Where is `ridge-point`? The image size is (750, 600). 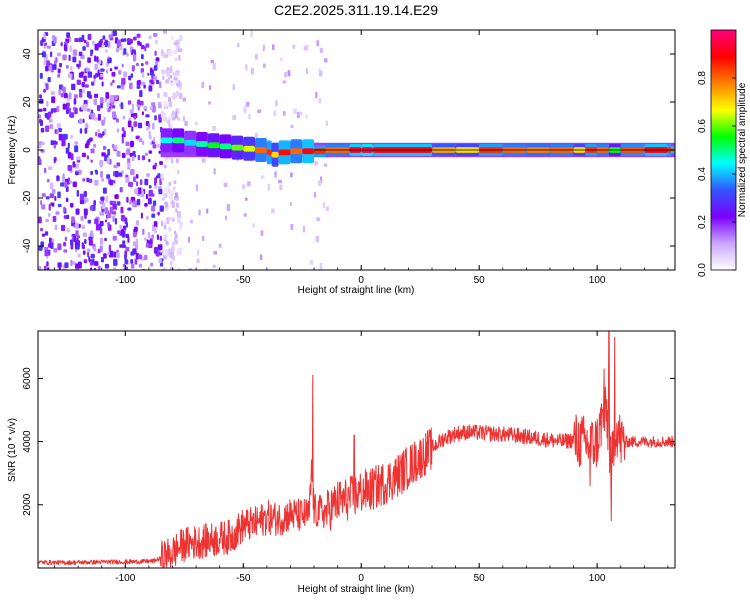 ridge-point is located at coordinates (275, 154).